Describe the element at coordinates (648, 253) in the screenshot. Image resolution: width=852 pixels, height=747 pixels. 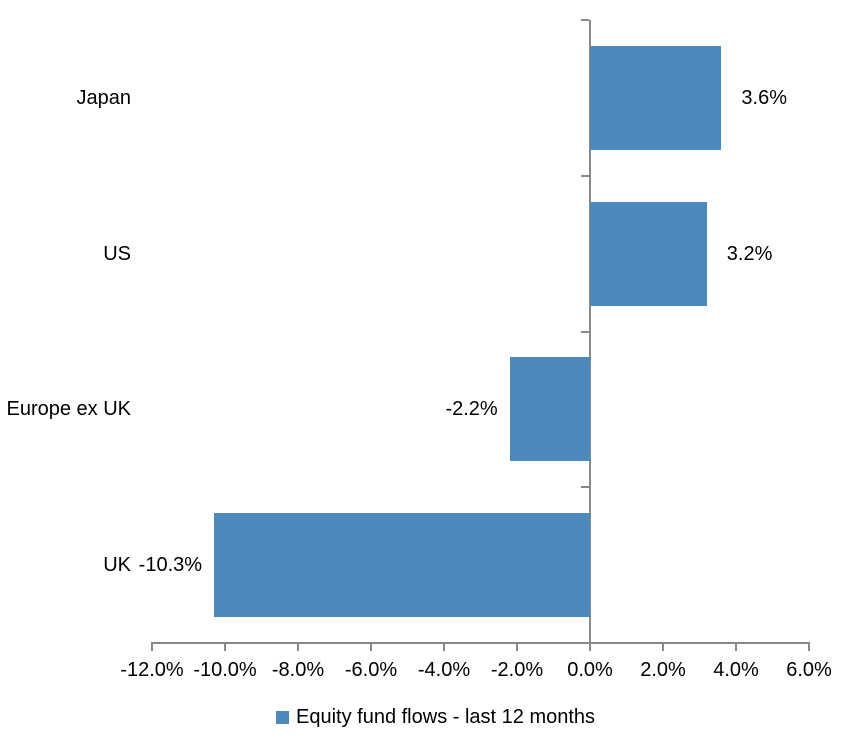
I see `bar-us` at that location.